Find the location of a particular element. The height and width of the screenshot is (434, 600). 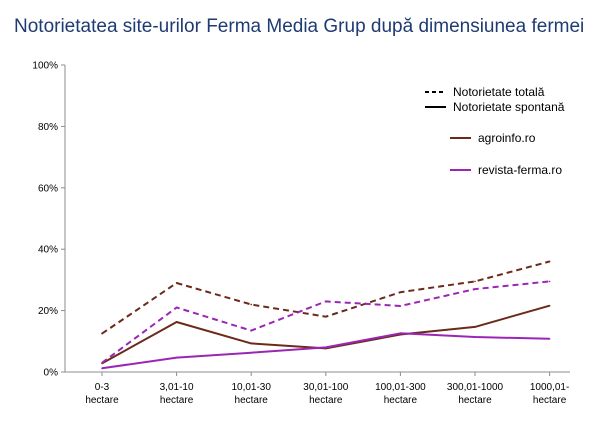

y-tick-label: 40% is located at coordinates (48, 250).